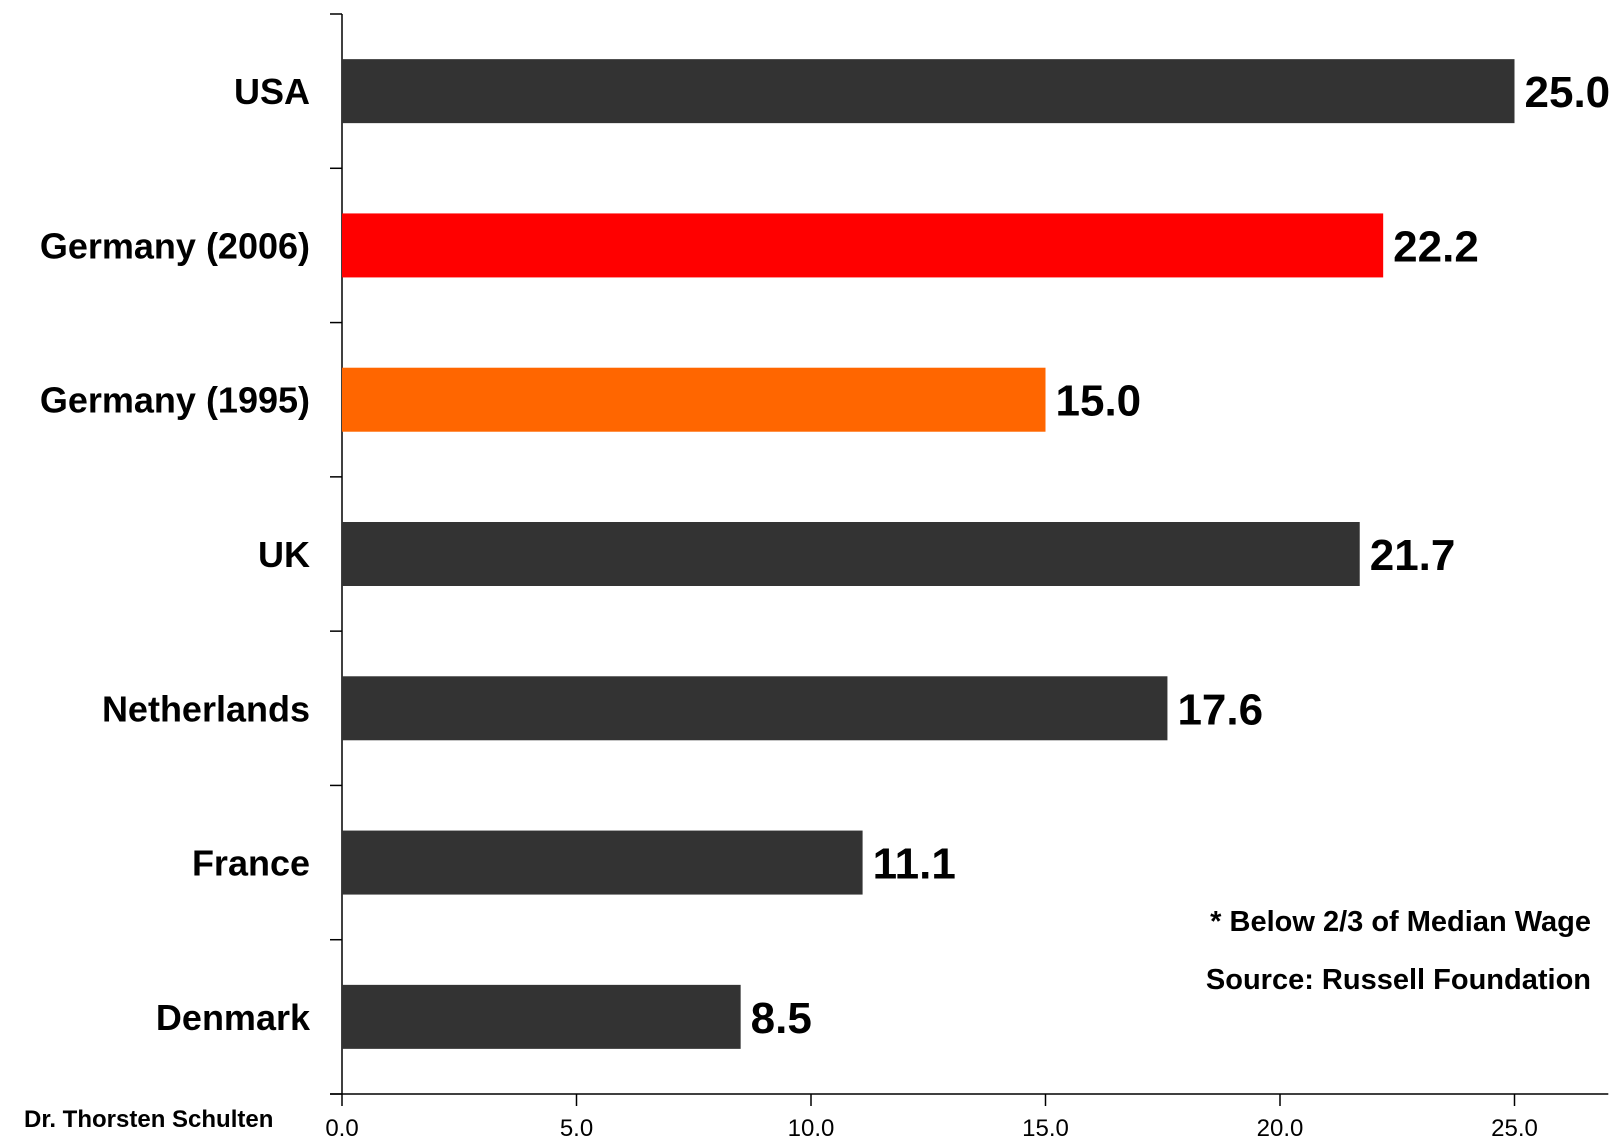 The width and height of the screenshot is (1616, 1144). What do you see at coordinates (1514, 1128) in the screenshot?
I see `x-tick-label: 25.0` at bounding box center [1514, 1128].